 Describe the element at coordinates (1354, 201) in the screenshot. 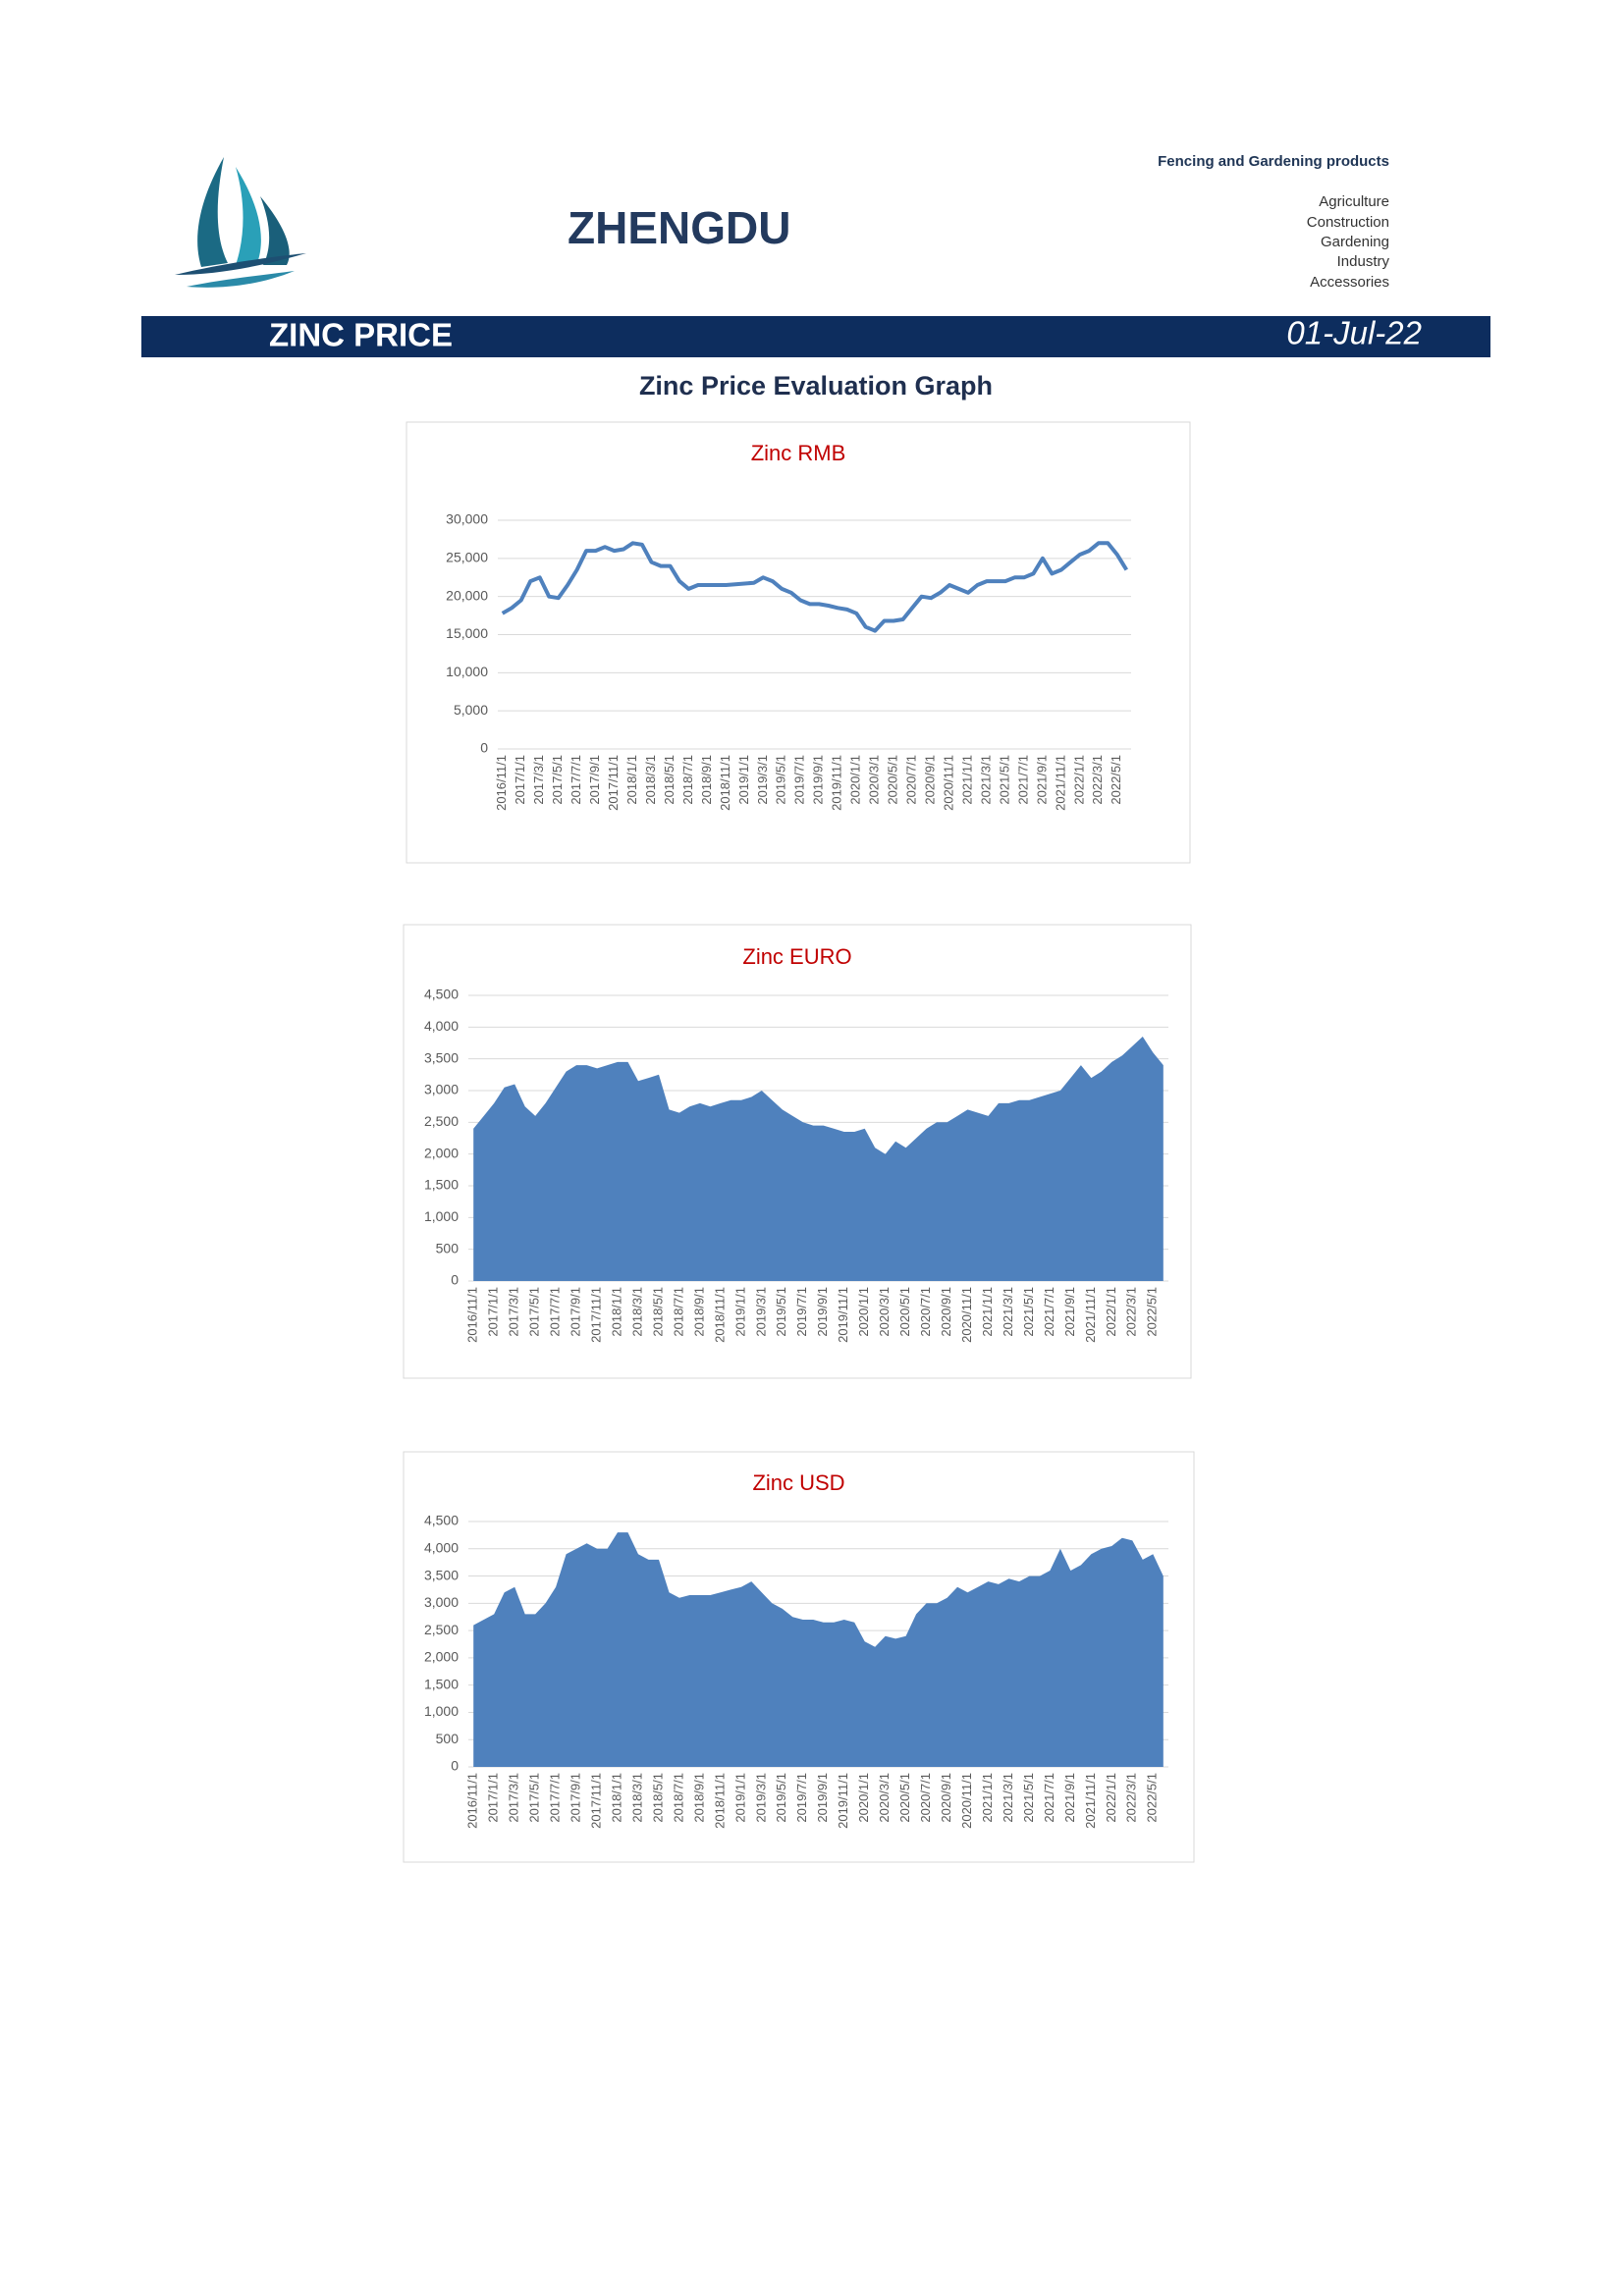

I see `sector: Agriculture` at that location.